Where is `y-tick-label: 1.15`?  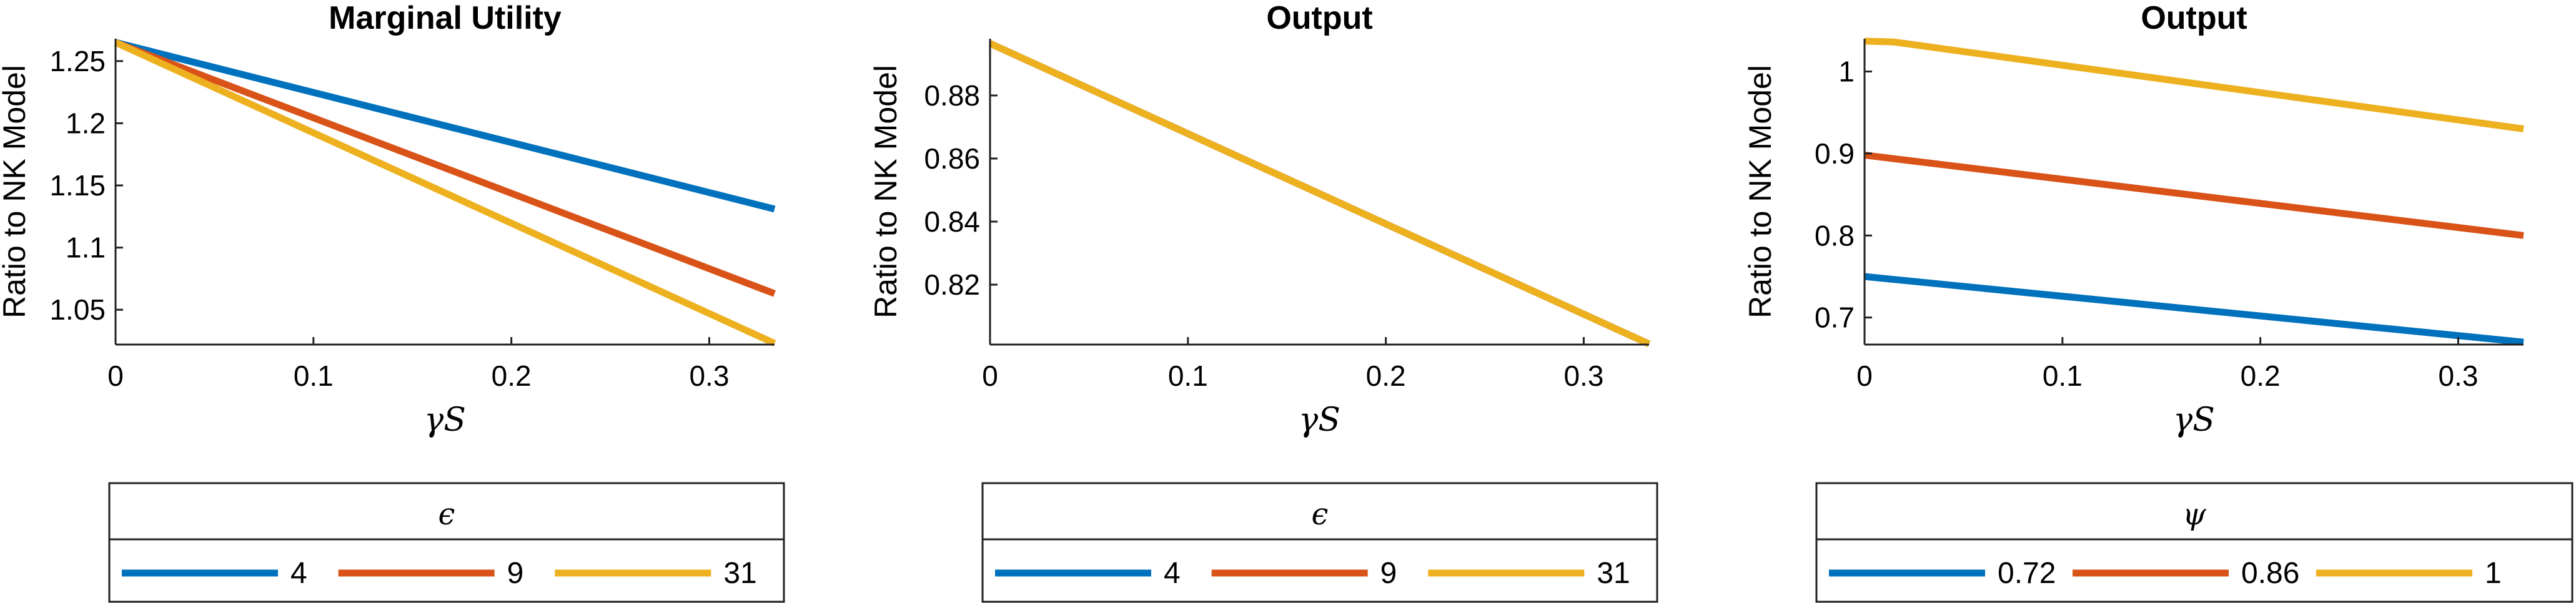 y-tick-label: 1.15 is located at coordinates (77, 186).